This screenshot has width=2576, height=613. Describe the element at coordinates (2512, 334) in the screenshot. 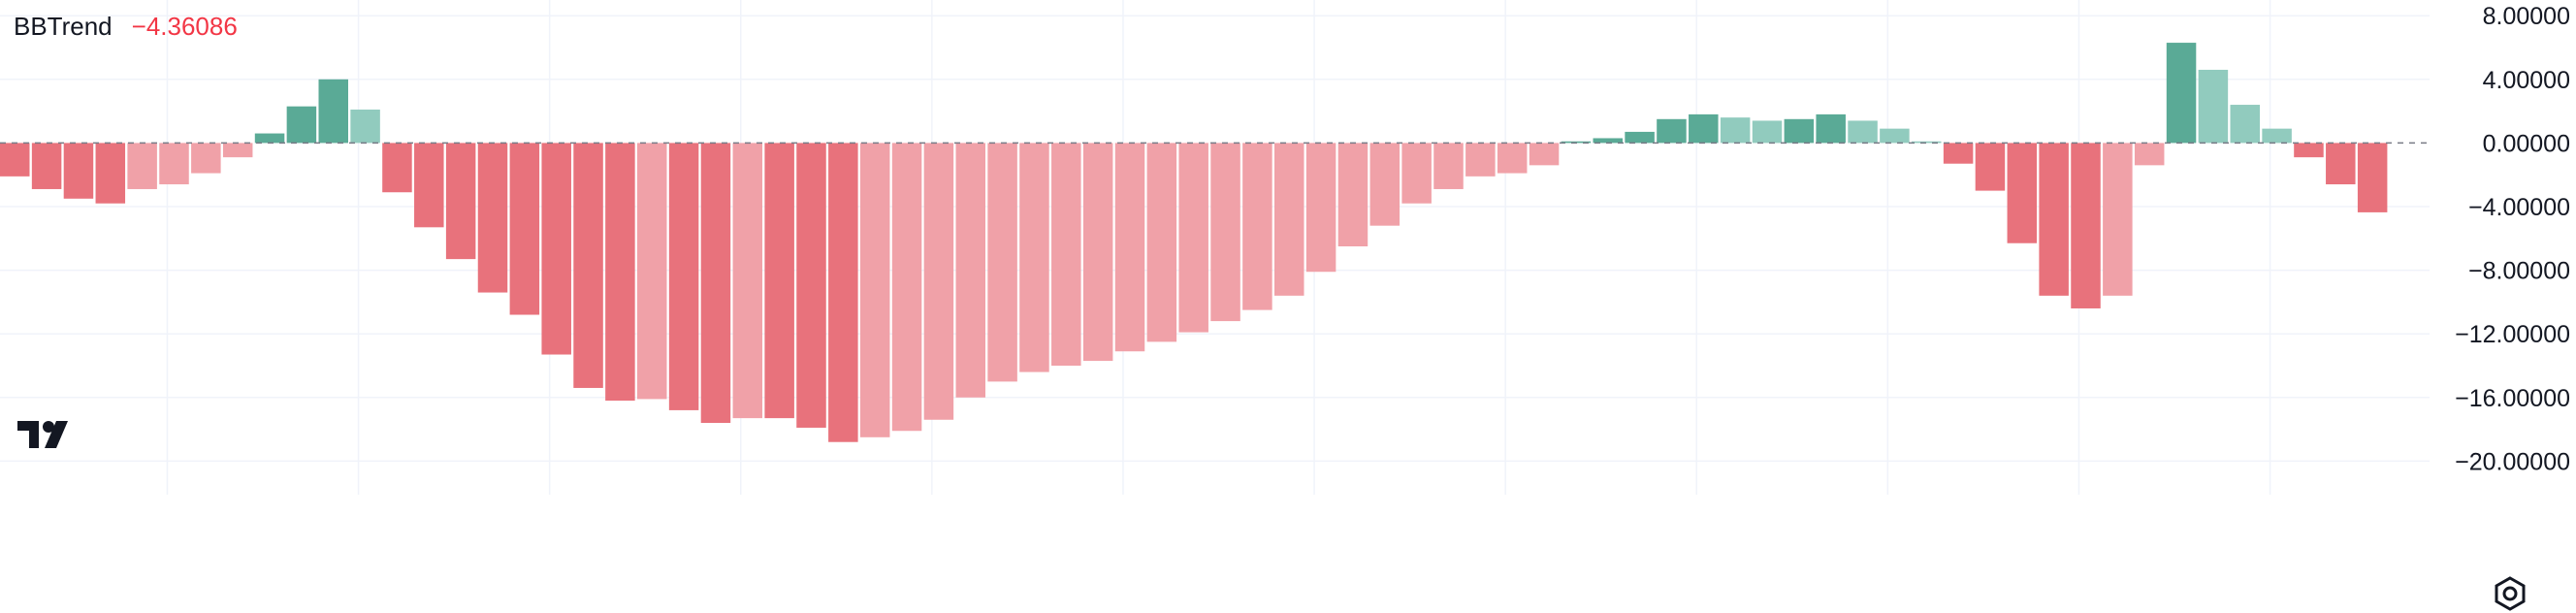

I see `y-tick-label: −12.00000` at that location.